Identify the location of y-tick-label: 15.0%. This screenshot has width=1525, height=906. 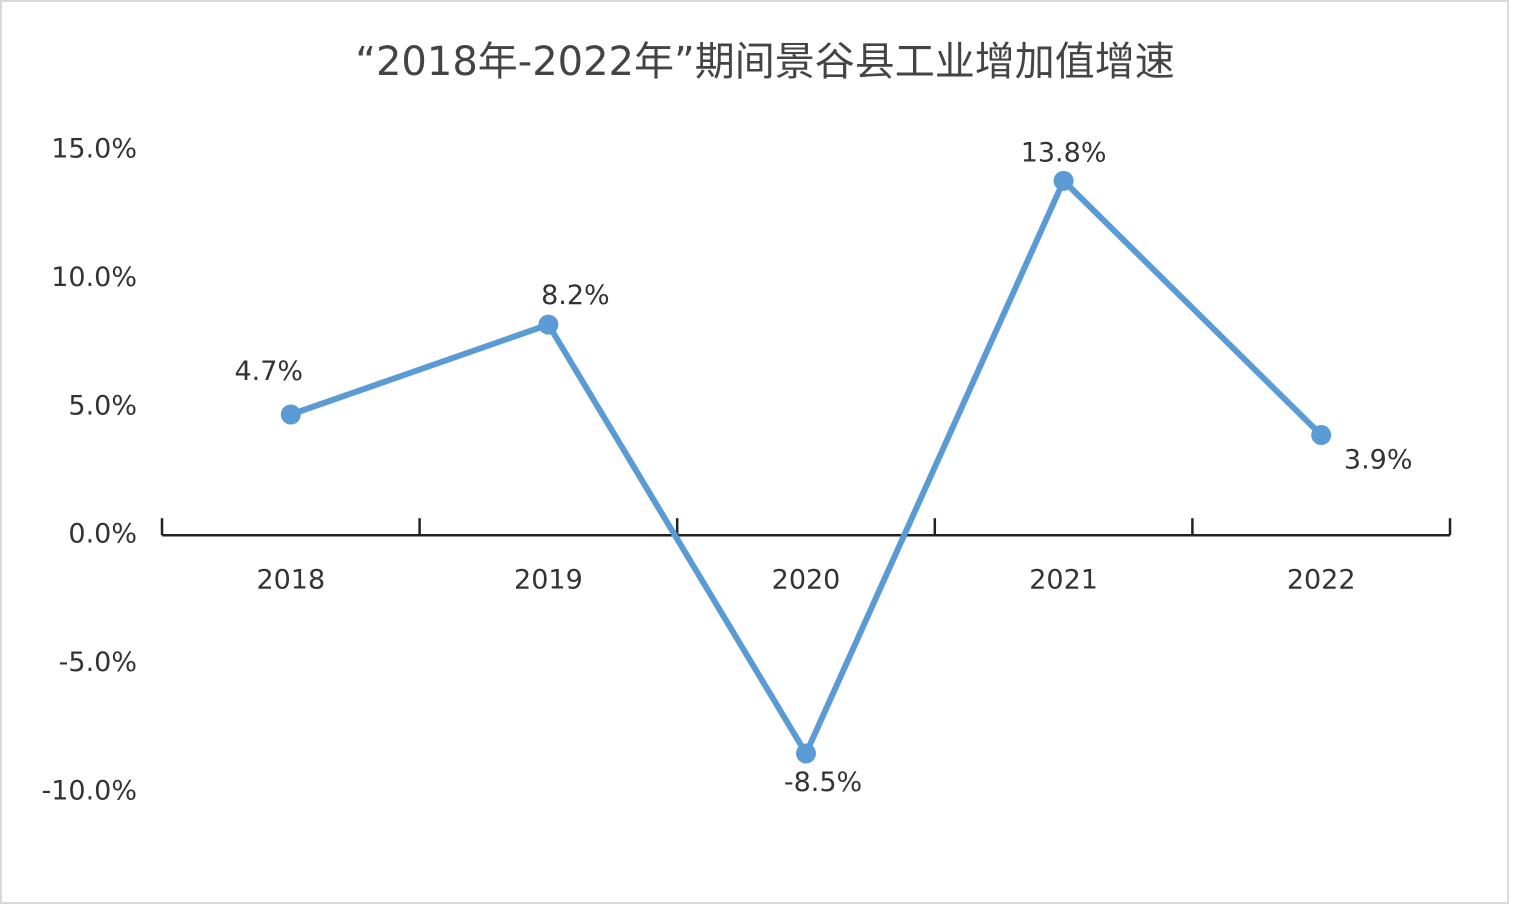
(94, 149).